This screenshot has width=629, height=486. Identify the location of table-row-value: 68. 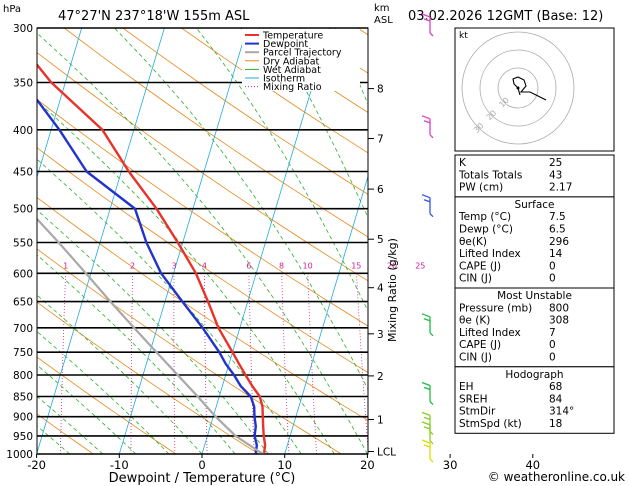
(555, 387).